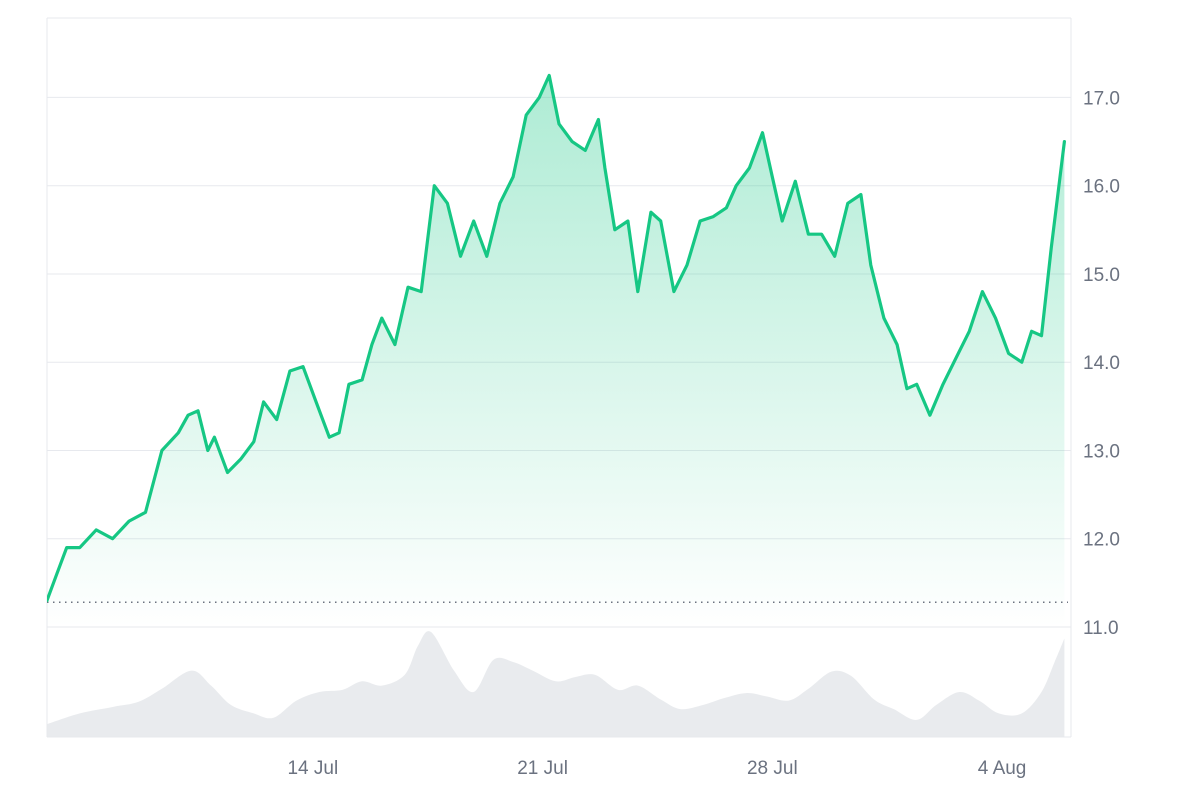  I want to click on x-tick-label: 4 Aug, so click(1002, 768).